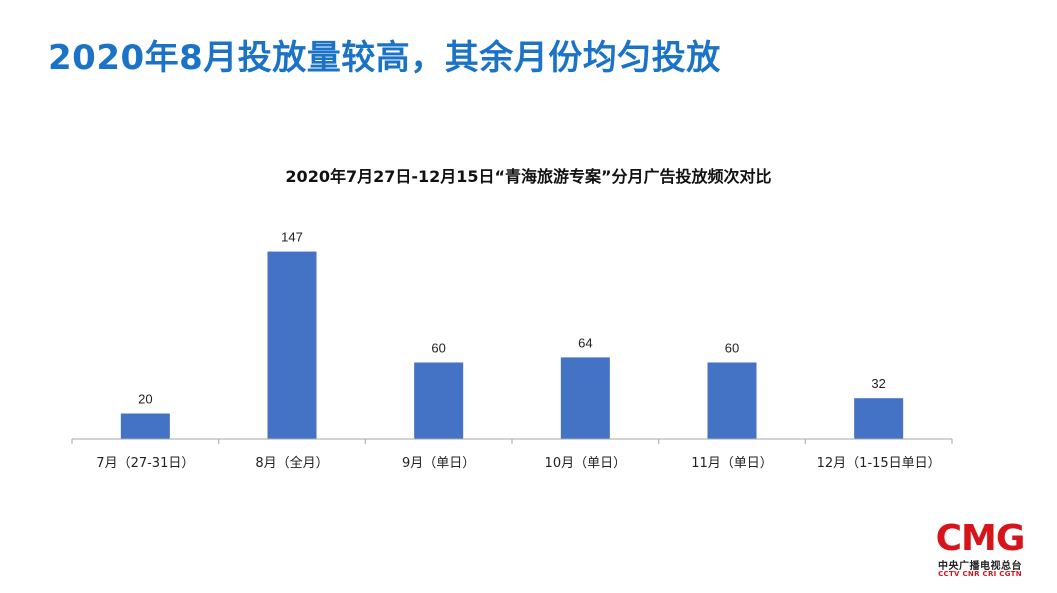 The image size is (1057, 593). I want to click on logo-name: 中央广播电视总台, so click(980, 566).